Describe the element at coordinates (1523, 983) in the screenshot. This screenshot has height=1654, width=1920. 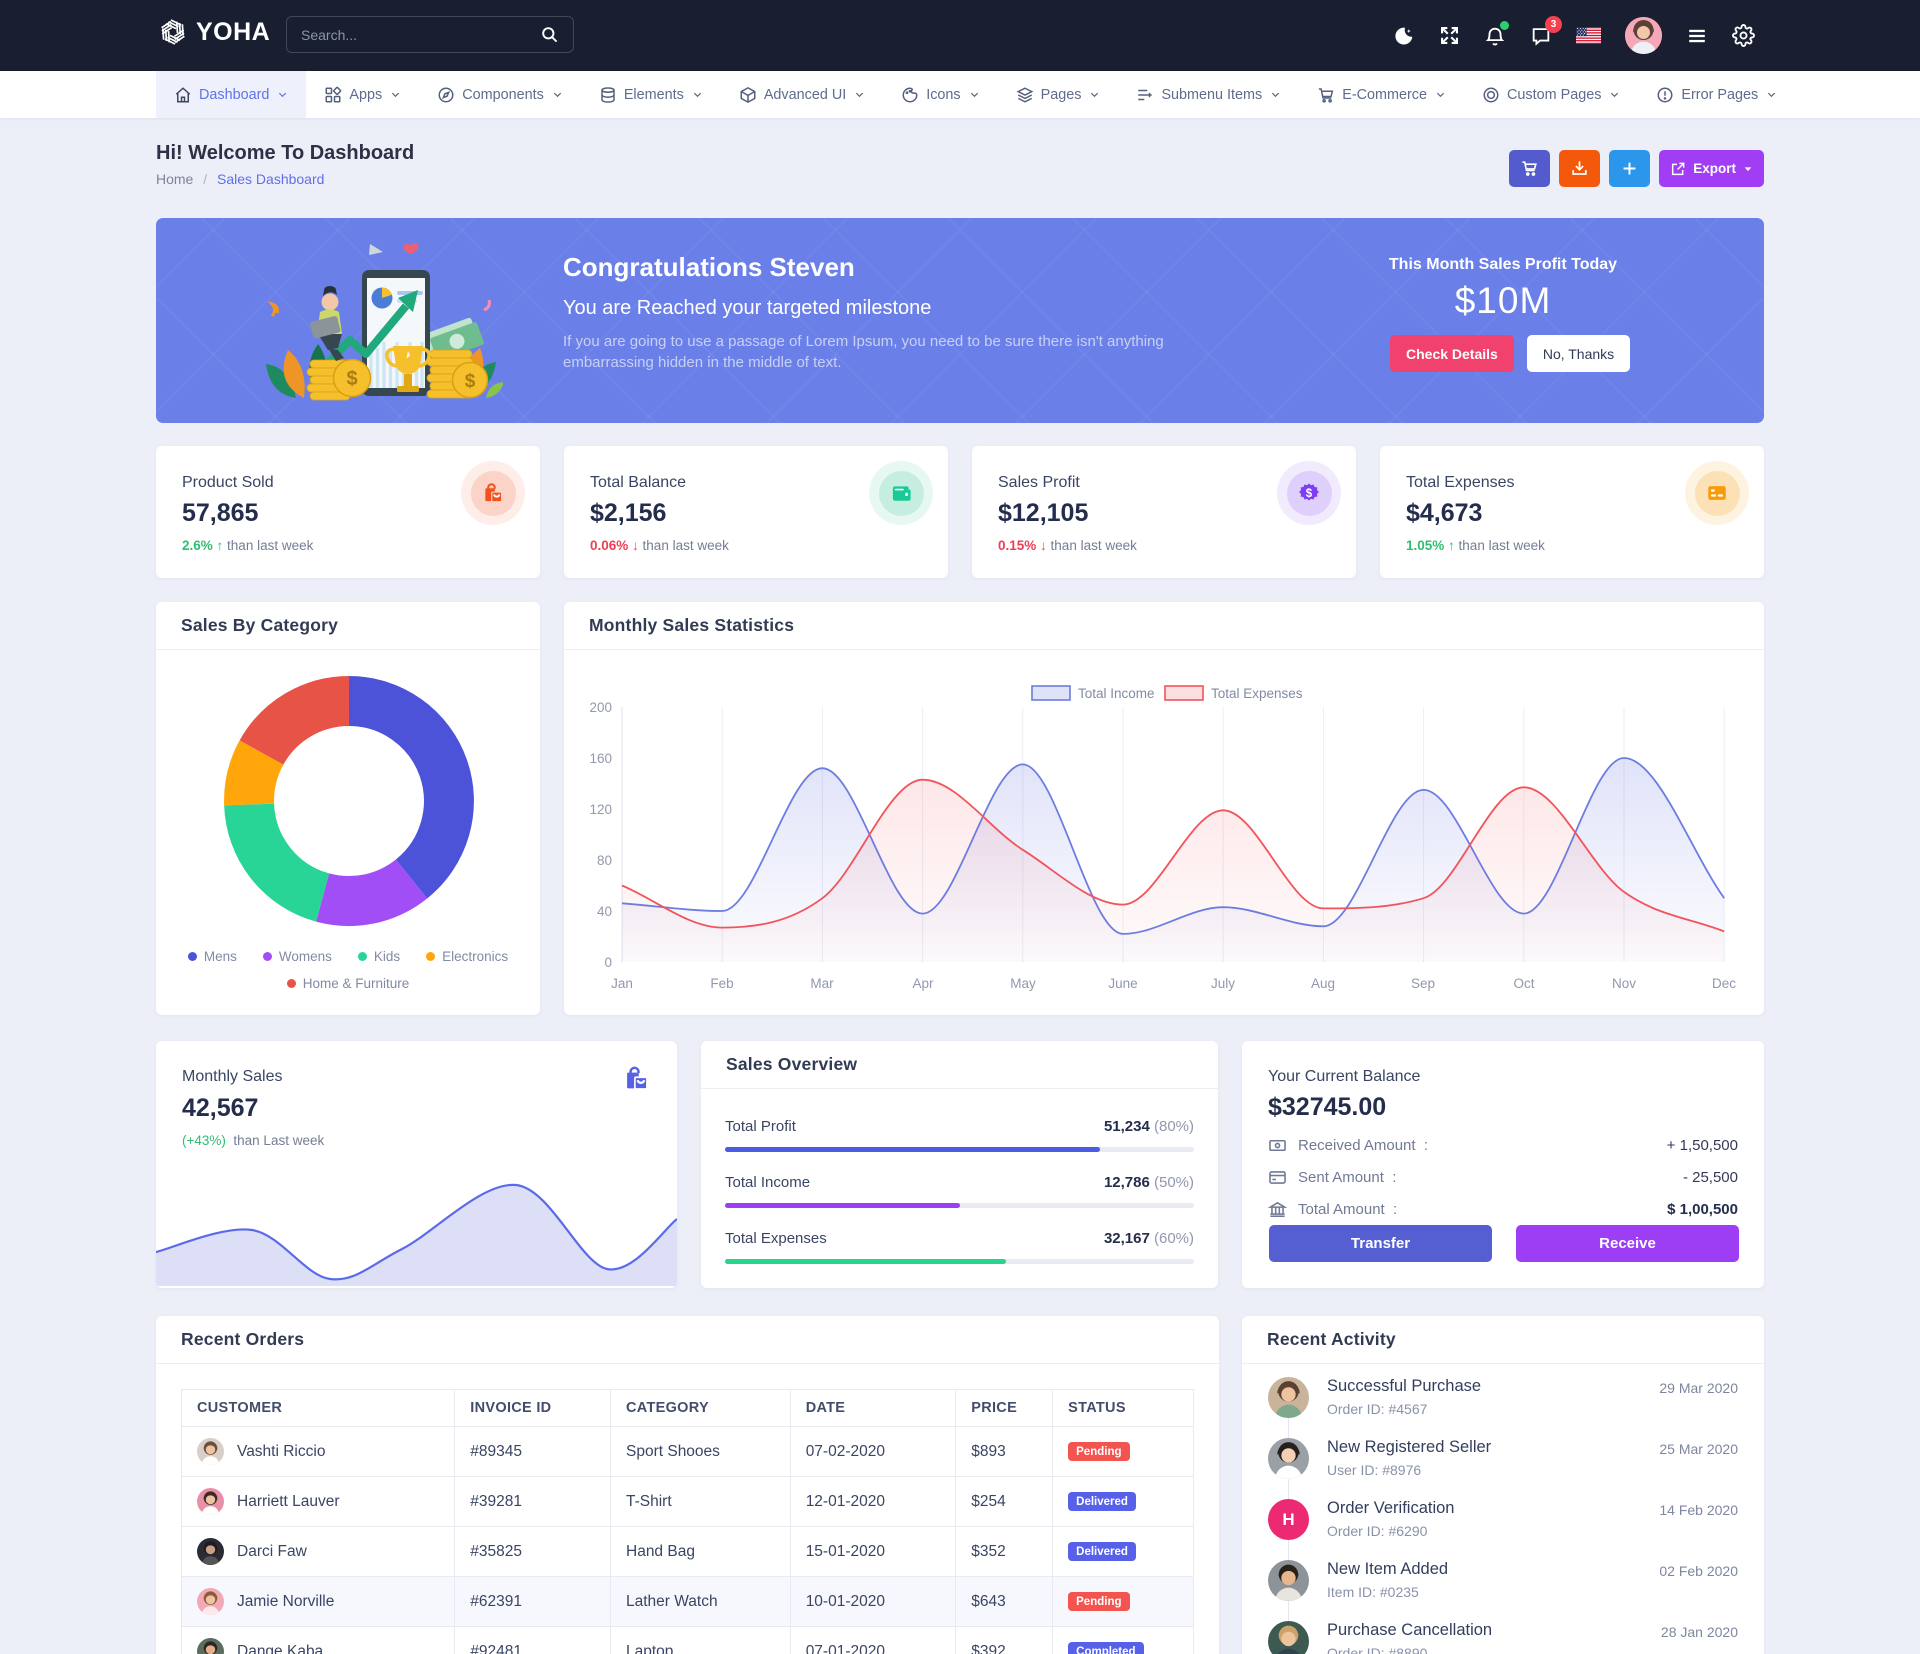
I see `svg-text: Oct` at that location.